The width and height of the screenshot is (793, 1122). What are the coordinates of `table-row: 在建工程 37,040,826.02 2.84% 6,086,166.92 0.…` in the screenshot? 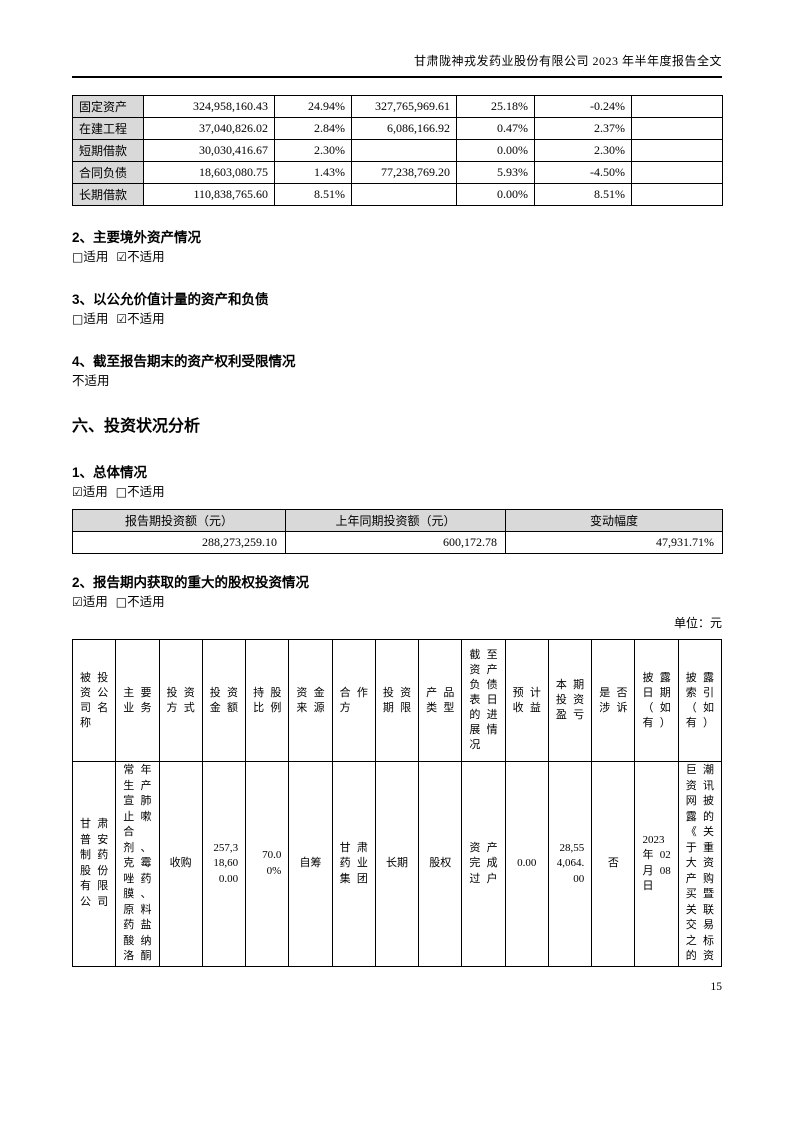 It's located at (397, 128).